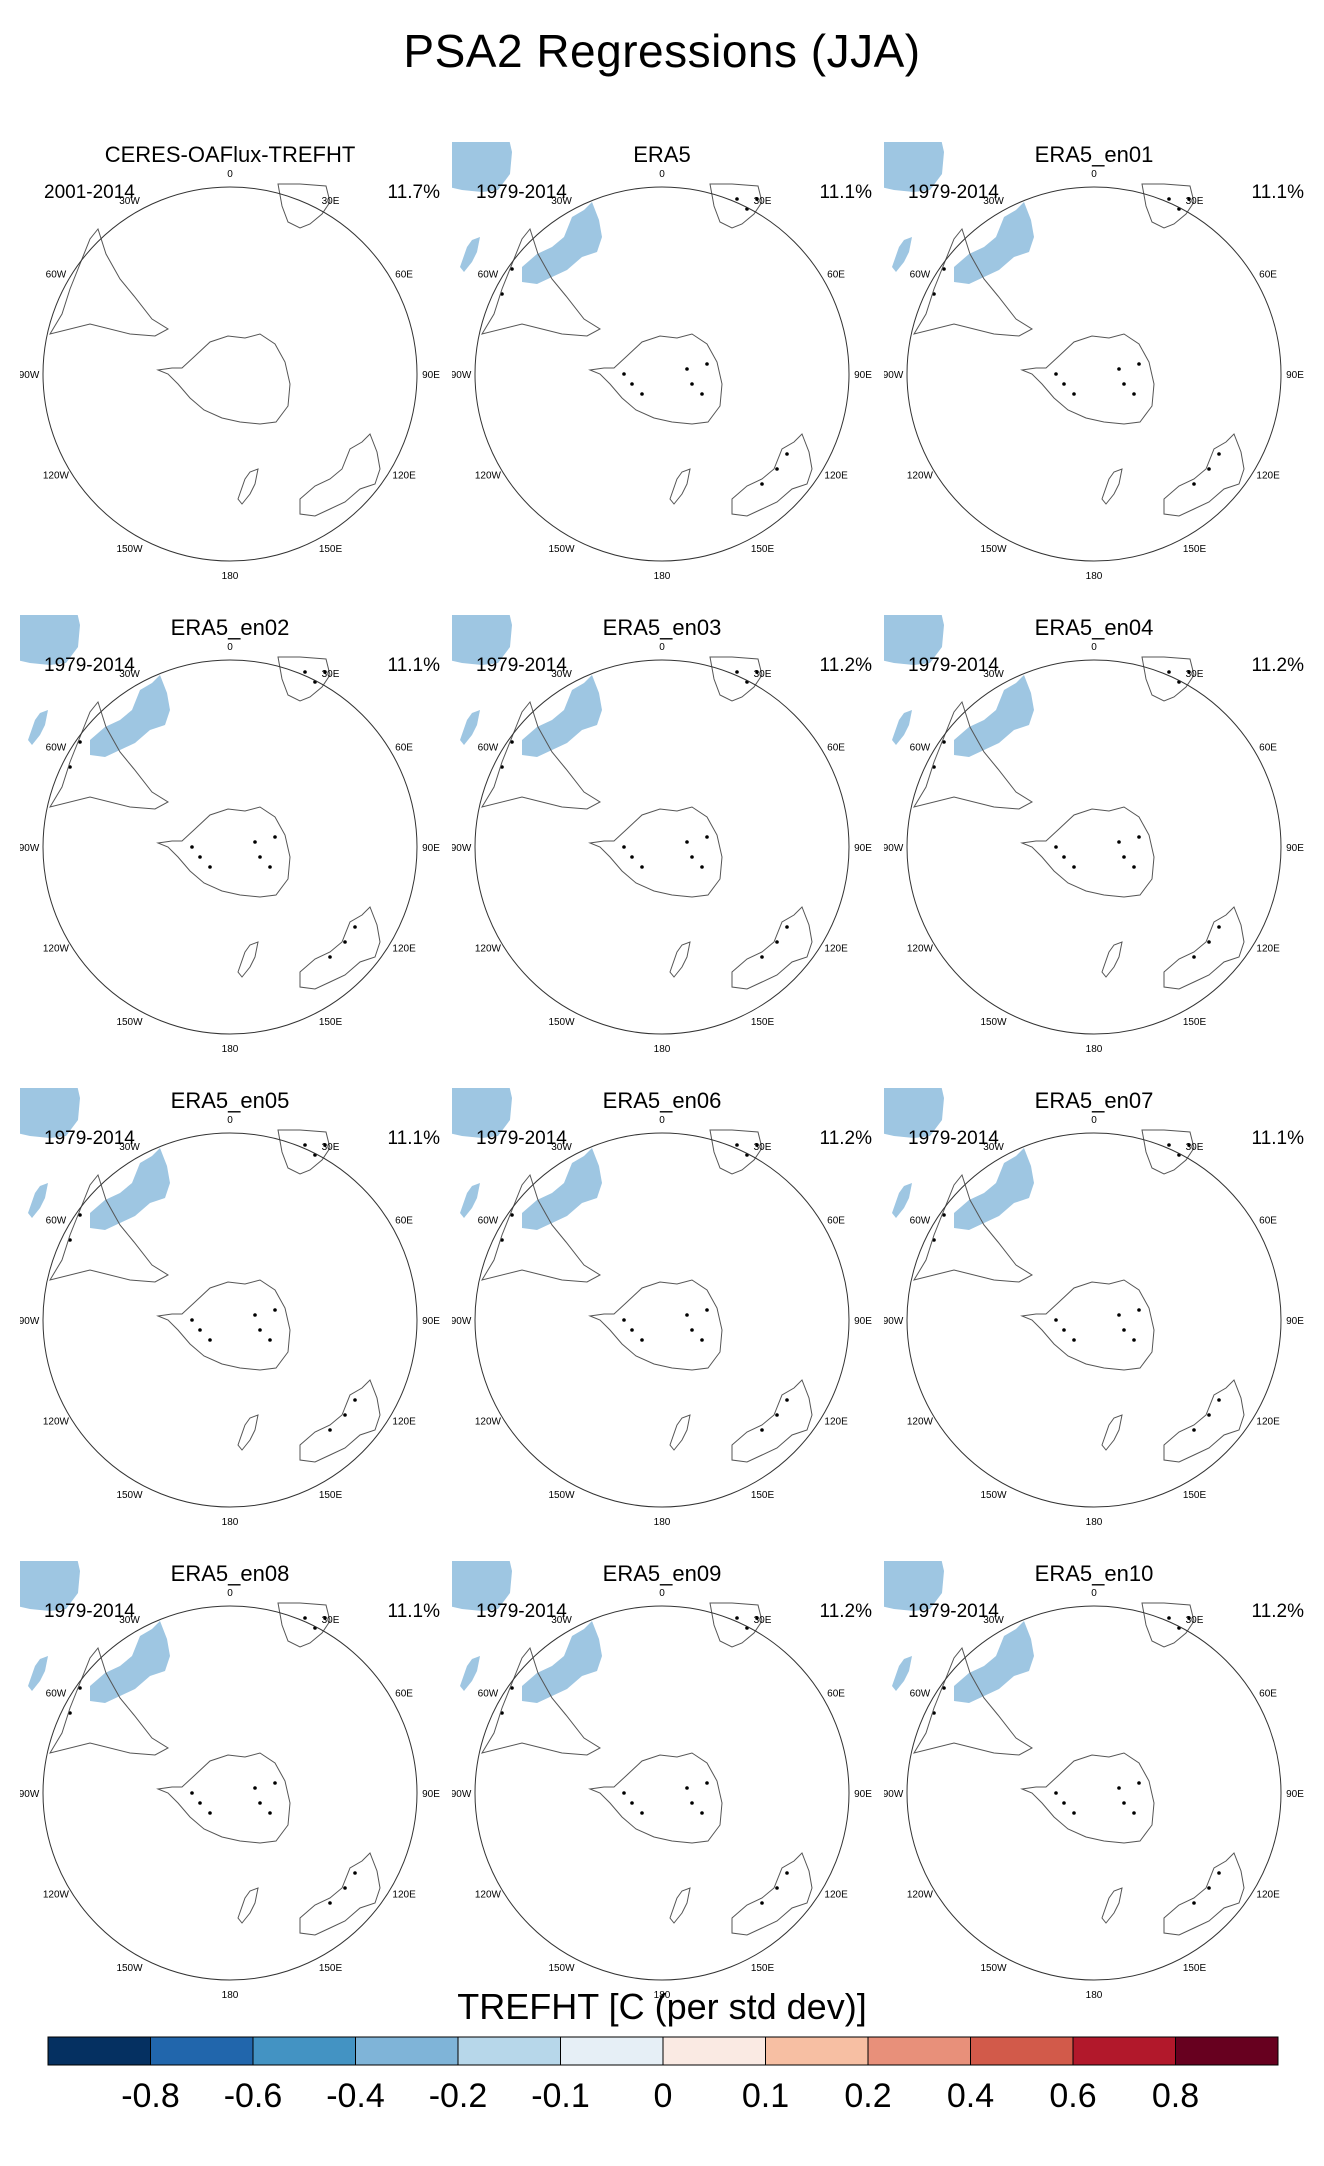 This screenshot has width=1324, height=2166. Describe the element at coordinates (662, 647) in the screenshot. I see `longitude-label: 0` at that location.